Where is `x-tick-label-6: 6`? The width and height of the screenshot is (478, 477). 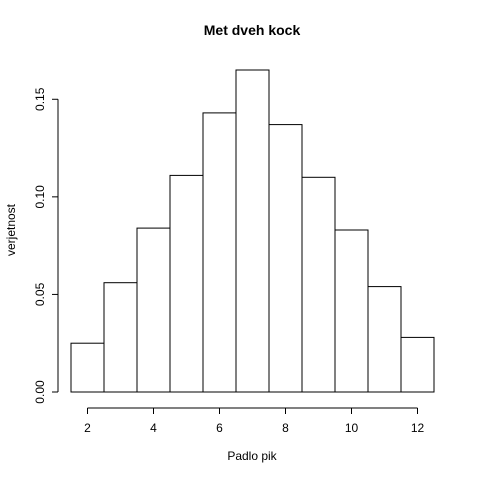
x-tick-label-6: 6 is located at coordinates (219, 428).